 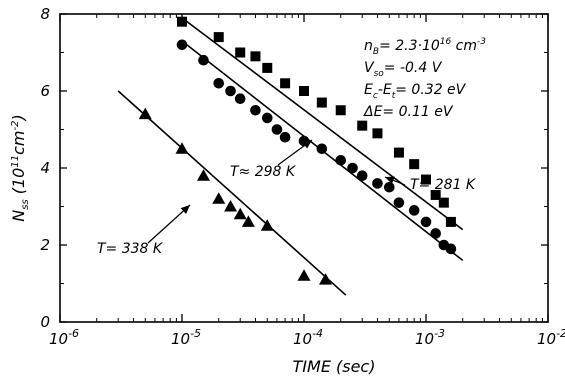 What do you see at coordinates (45, 168) in the screenshot?
I see `y-tick-label: 4` at bounding box center [45, 168].